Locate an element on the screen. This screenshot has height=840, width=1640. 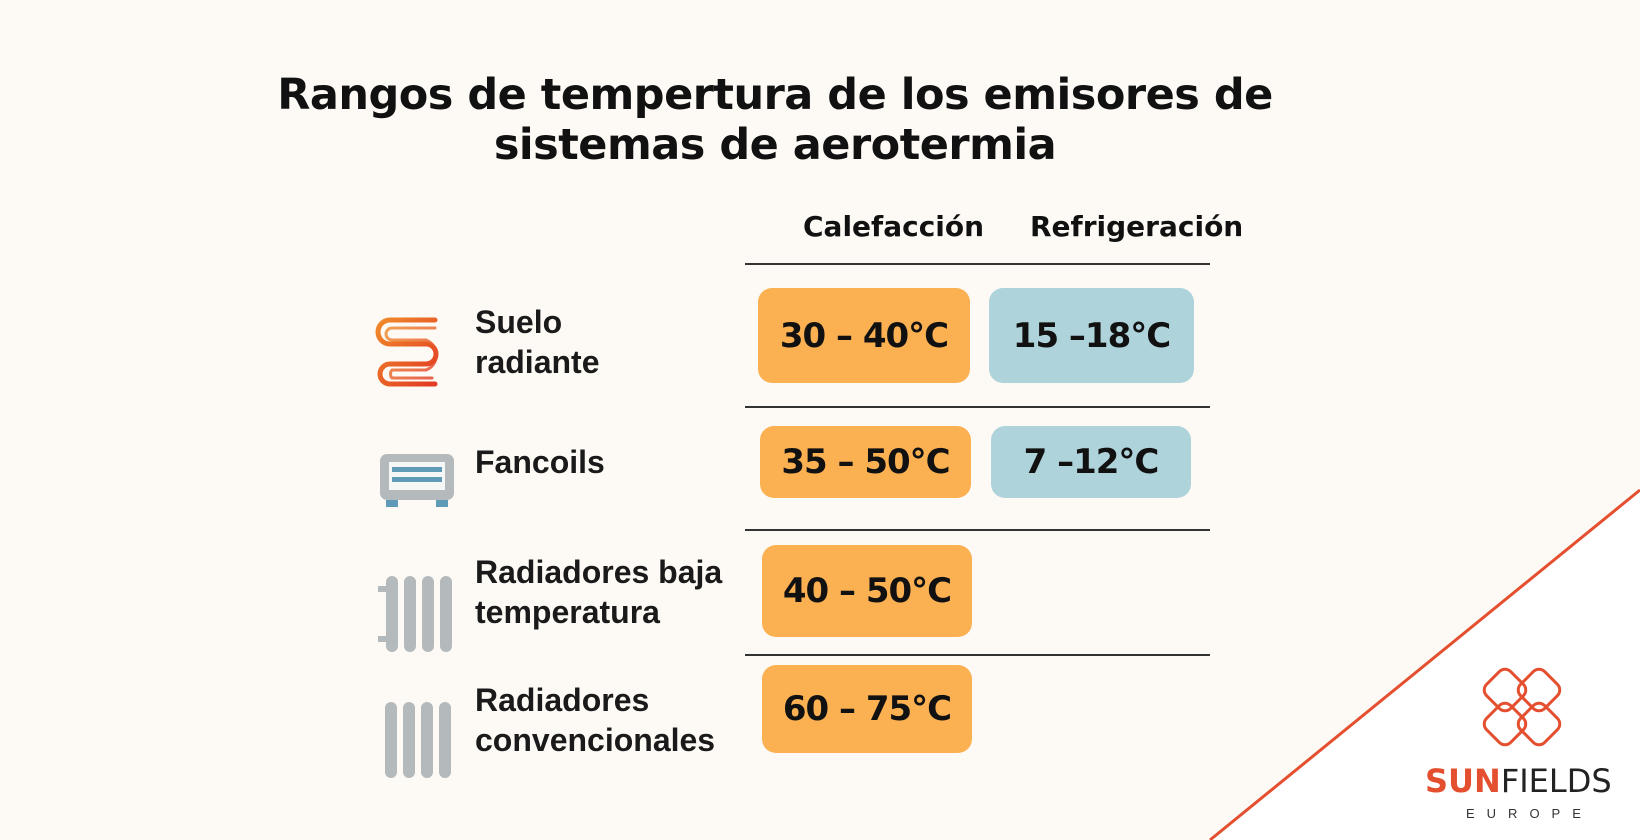
cooling-range: 15 –18°C is located at coordinates (1091, 335).